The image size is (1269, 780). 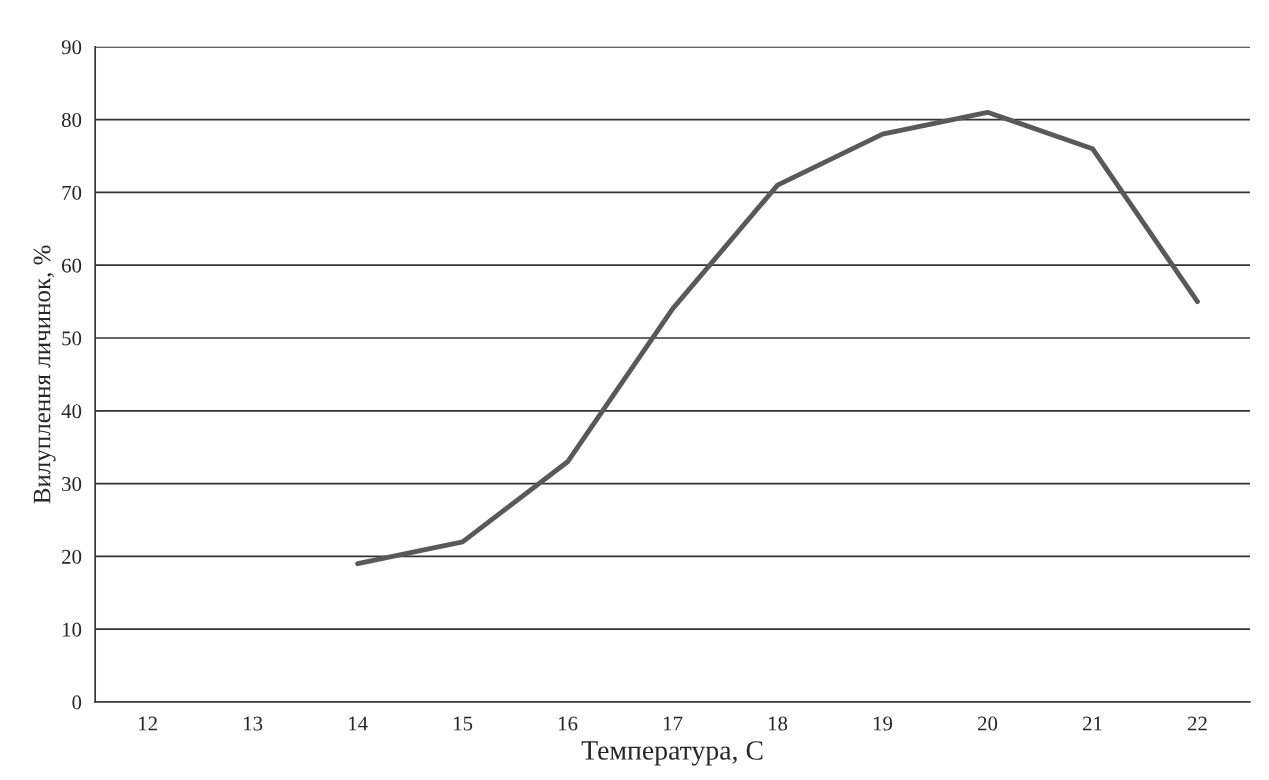 What do you see at coordinates (71, 47) in the screenshot?
I see `y-tick-label: 90` at bounding box center [71, 47].